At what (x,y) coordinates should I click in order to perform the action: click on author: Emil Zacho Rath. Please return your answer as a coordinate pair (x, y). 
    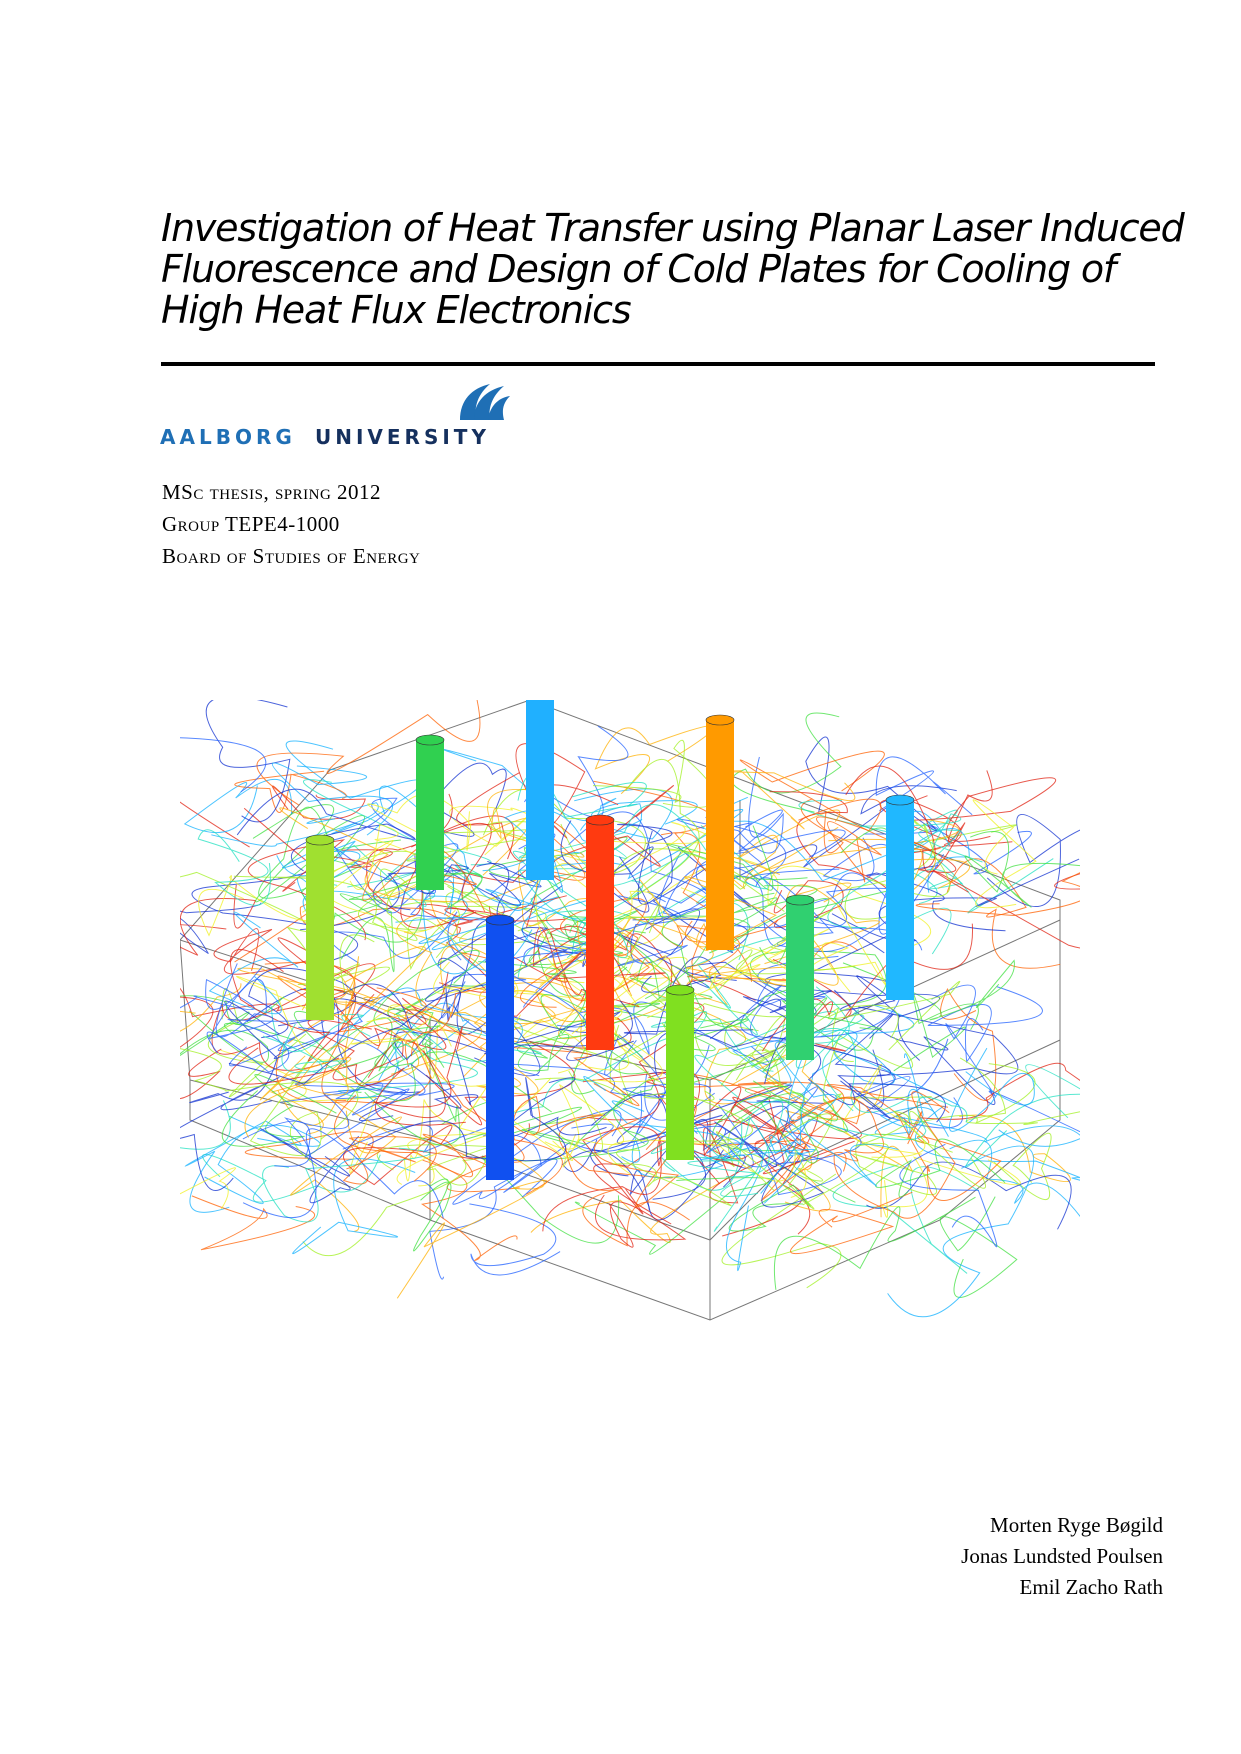
    Looking at the image, I should click on (1091, 1587).